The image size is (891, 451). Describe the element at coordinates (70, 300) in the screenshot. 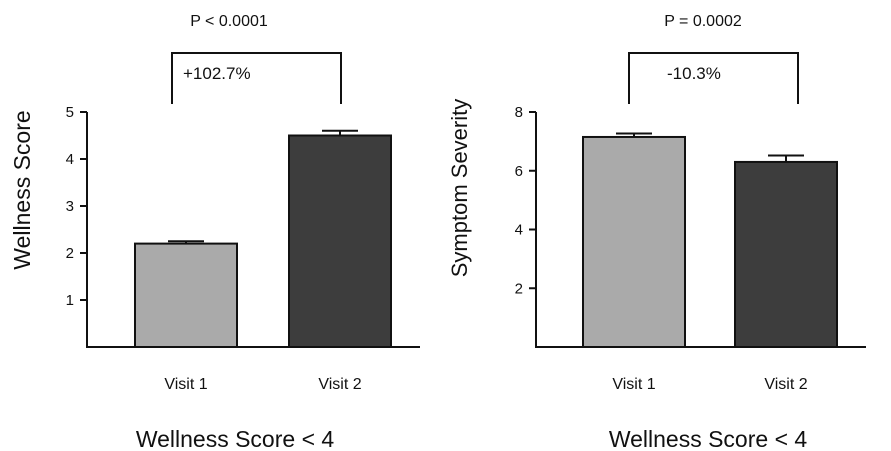

I see `y-tick-label: 1` at that location.